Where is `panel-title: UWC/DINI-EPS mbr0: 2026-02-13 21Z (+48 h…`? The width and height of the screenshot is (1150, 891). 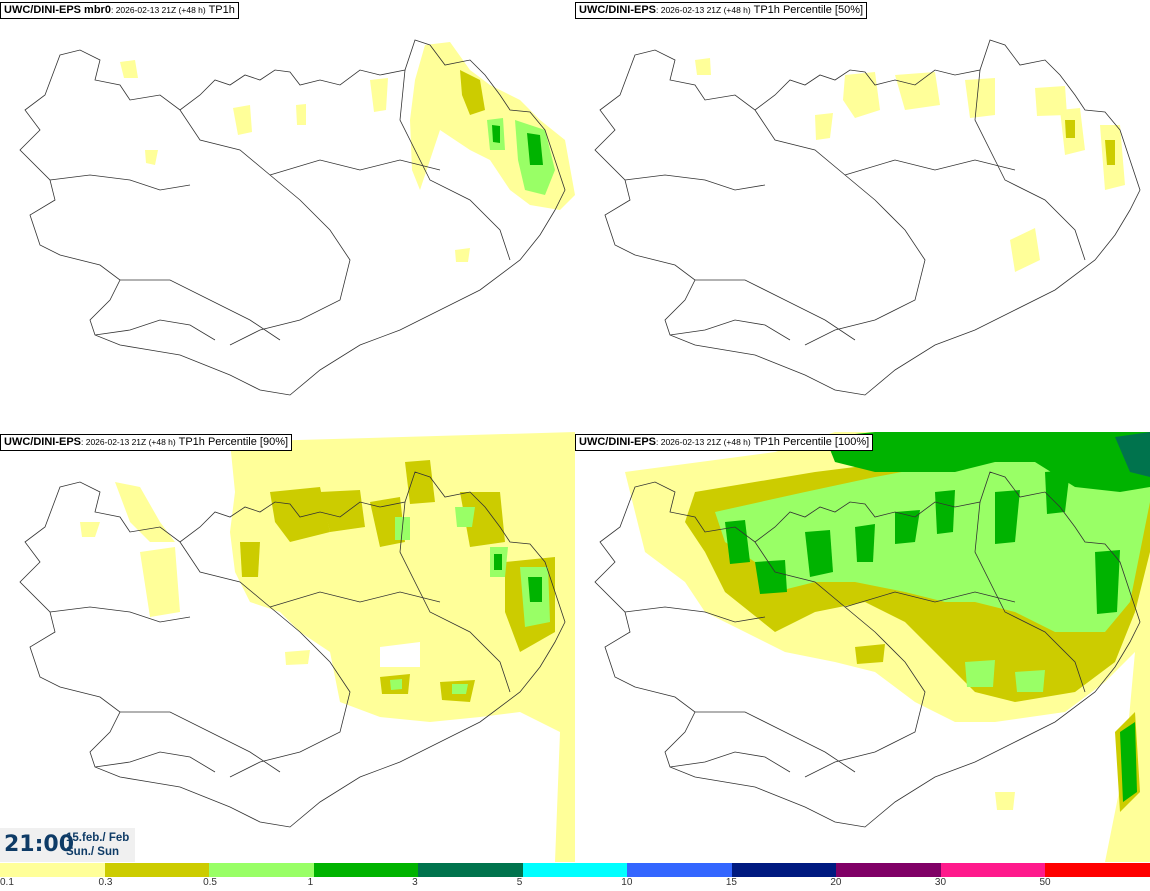
panel-title: UWC/DINI-EPS mbr0: 2026-02-13 21Z (+48 h… is located at coordinates (119, 10).